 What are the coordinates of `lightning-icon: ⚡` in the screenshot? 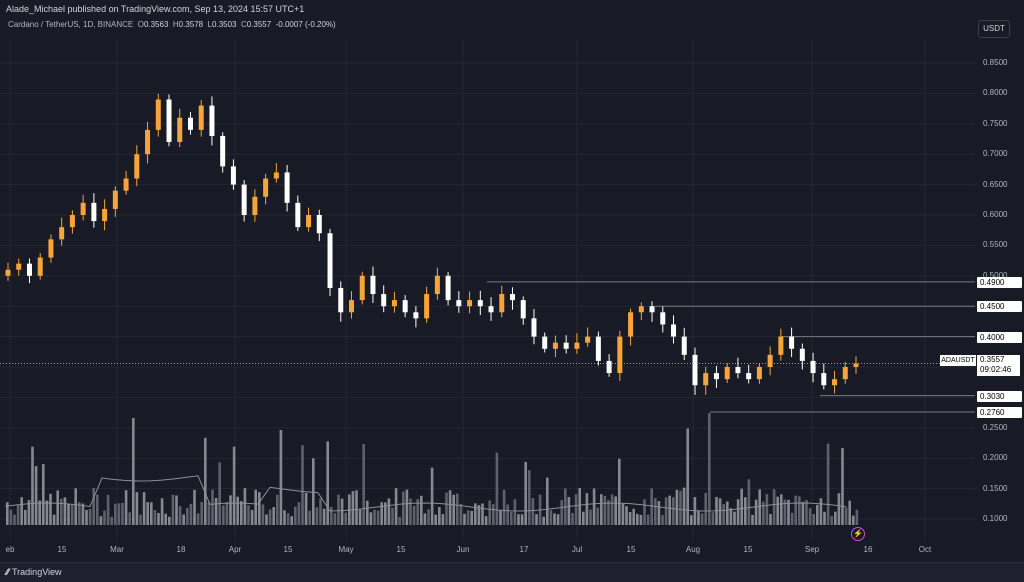 It's located at (858, 534).